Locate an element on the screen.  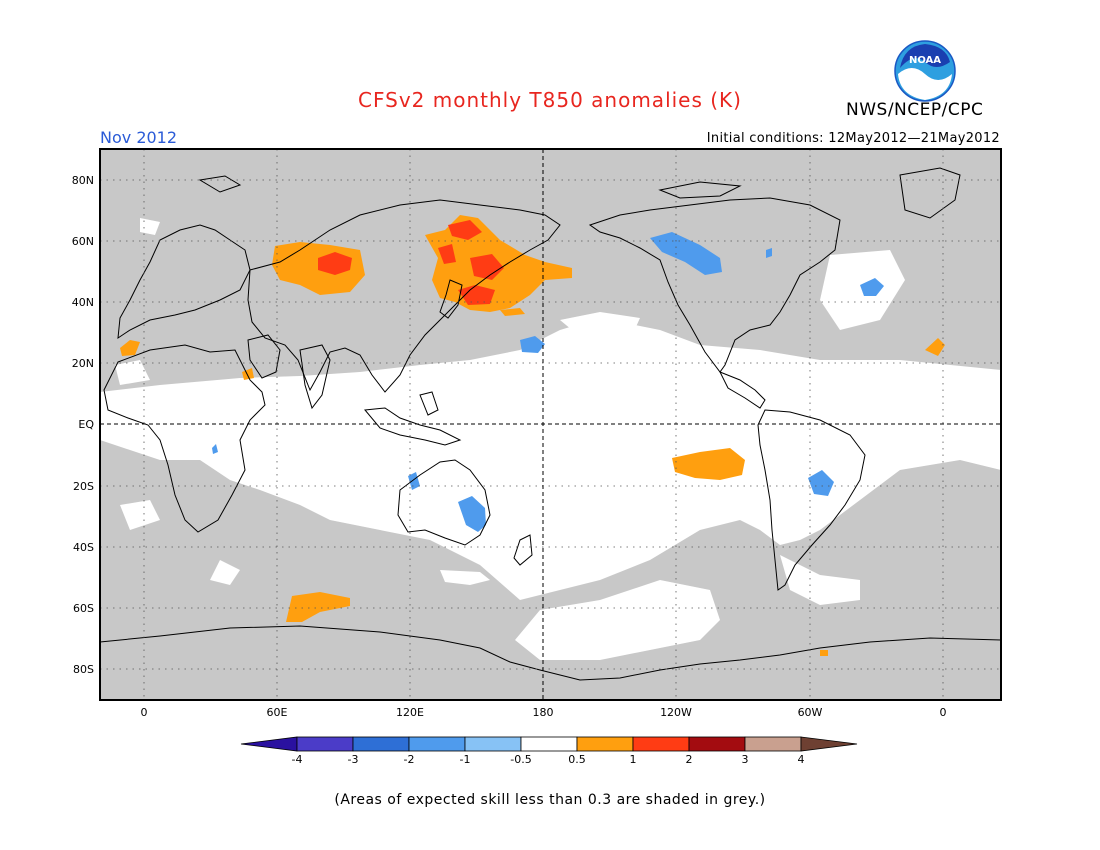
lat-label: 60N is located at coordinates (83, 241).